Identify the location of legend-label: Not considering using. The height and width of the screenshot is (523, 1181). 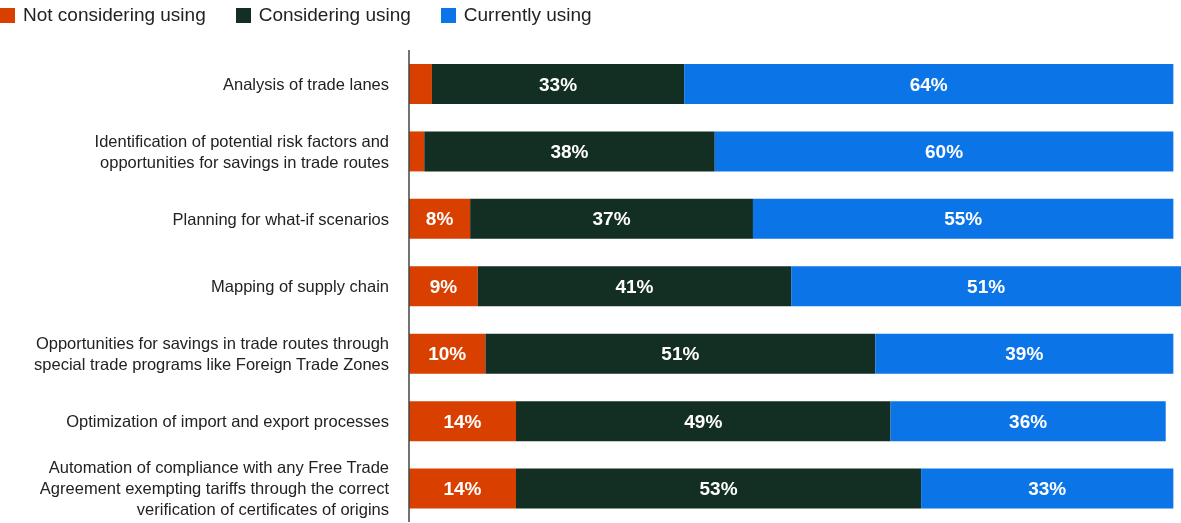
(114, 15).